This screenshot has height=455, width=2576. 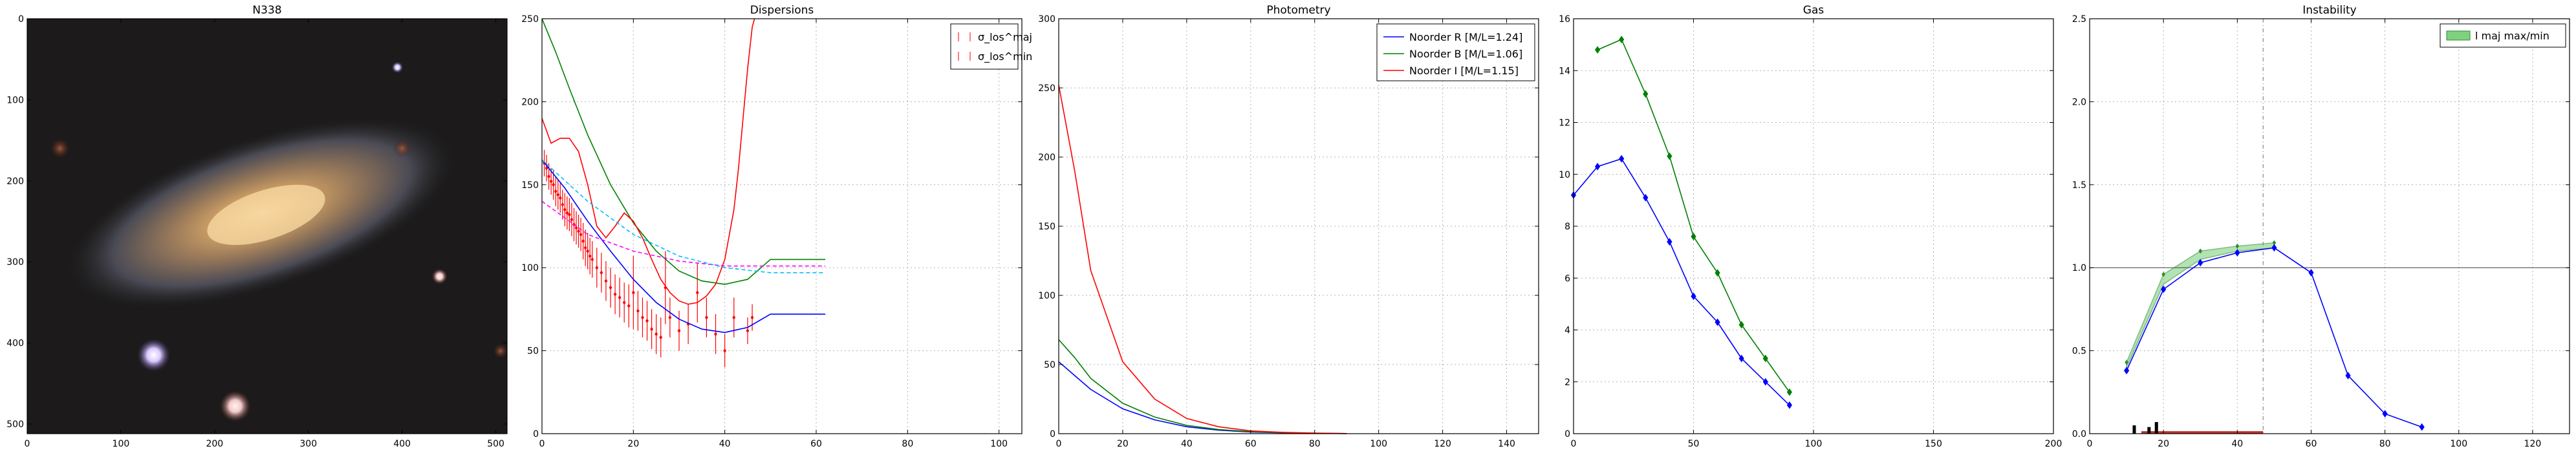 What do you see at coordinates (2512, 36) in the screenshot?
I see `instability-legend-label: l maj max/min` at bounding box center [2512, 36].